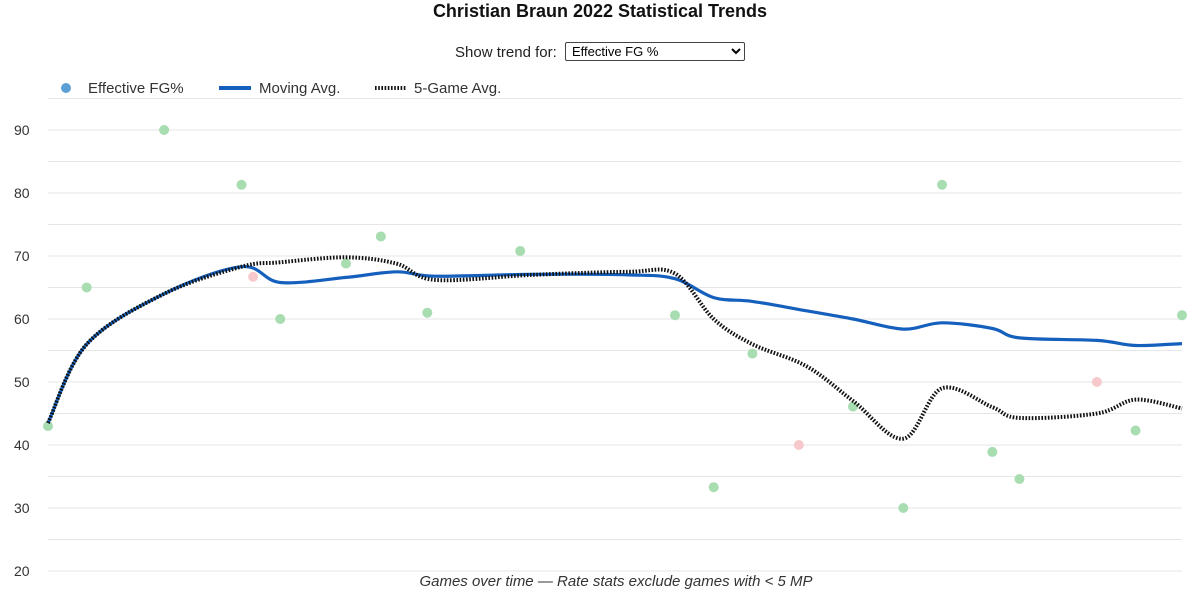 This screenshot has width=1200, height=598. Describe the element at coordinates (457, 88) in the screenshot. I see `legend-label-five-game: 5-Game Avg.` at that location.